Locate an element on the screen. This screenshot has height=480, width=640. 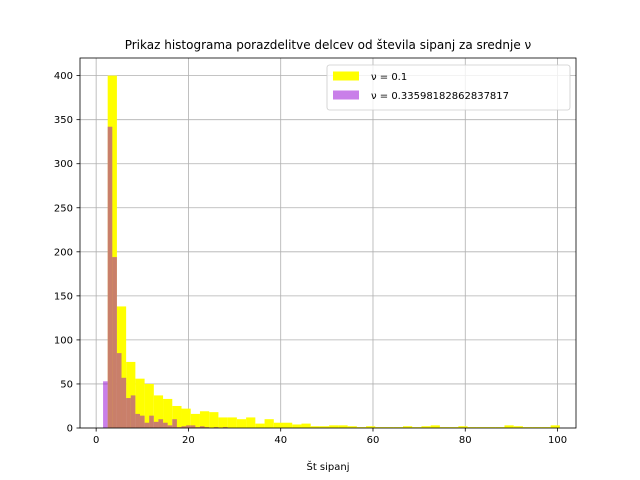
x-tick-label: 40 is located at coordinates (280, 440).